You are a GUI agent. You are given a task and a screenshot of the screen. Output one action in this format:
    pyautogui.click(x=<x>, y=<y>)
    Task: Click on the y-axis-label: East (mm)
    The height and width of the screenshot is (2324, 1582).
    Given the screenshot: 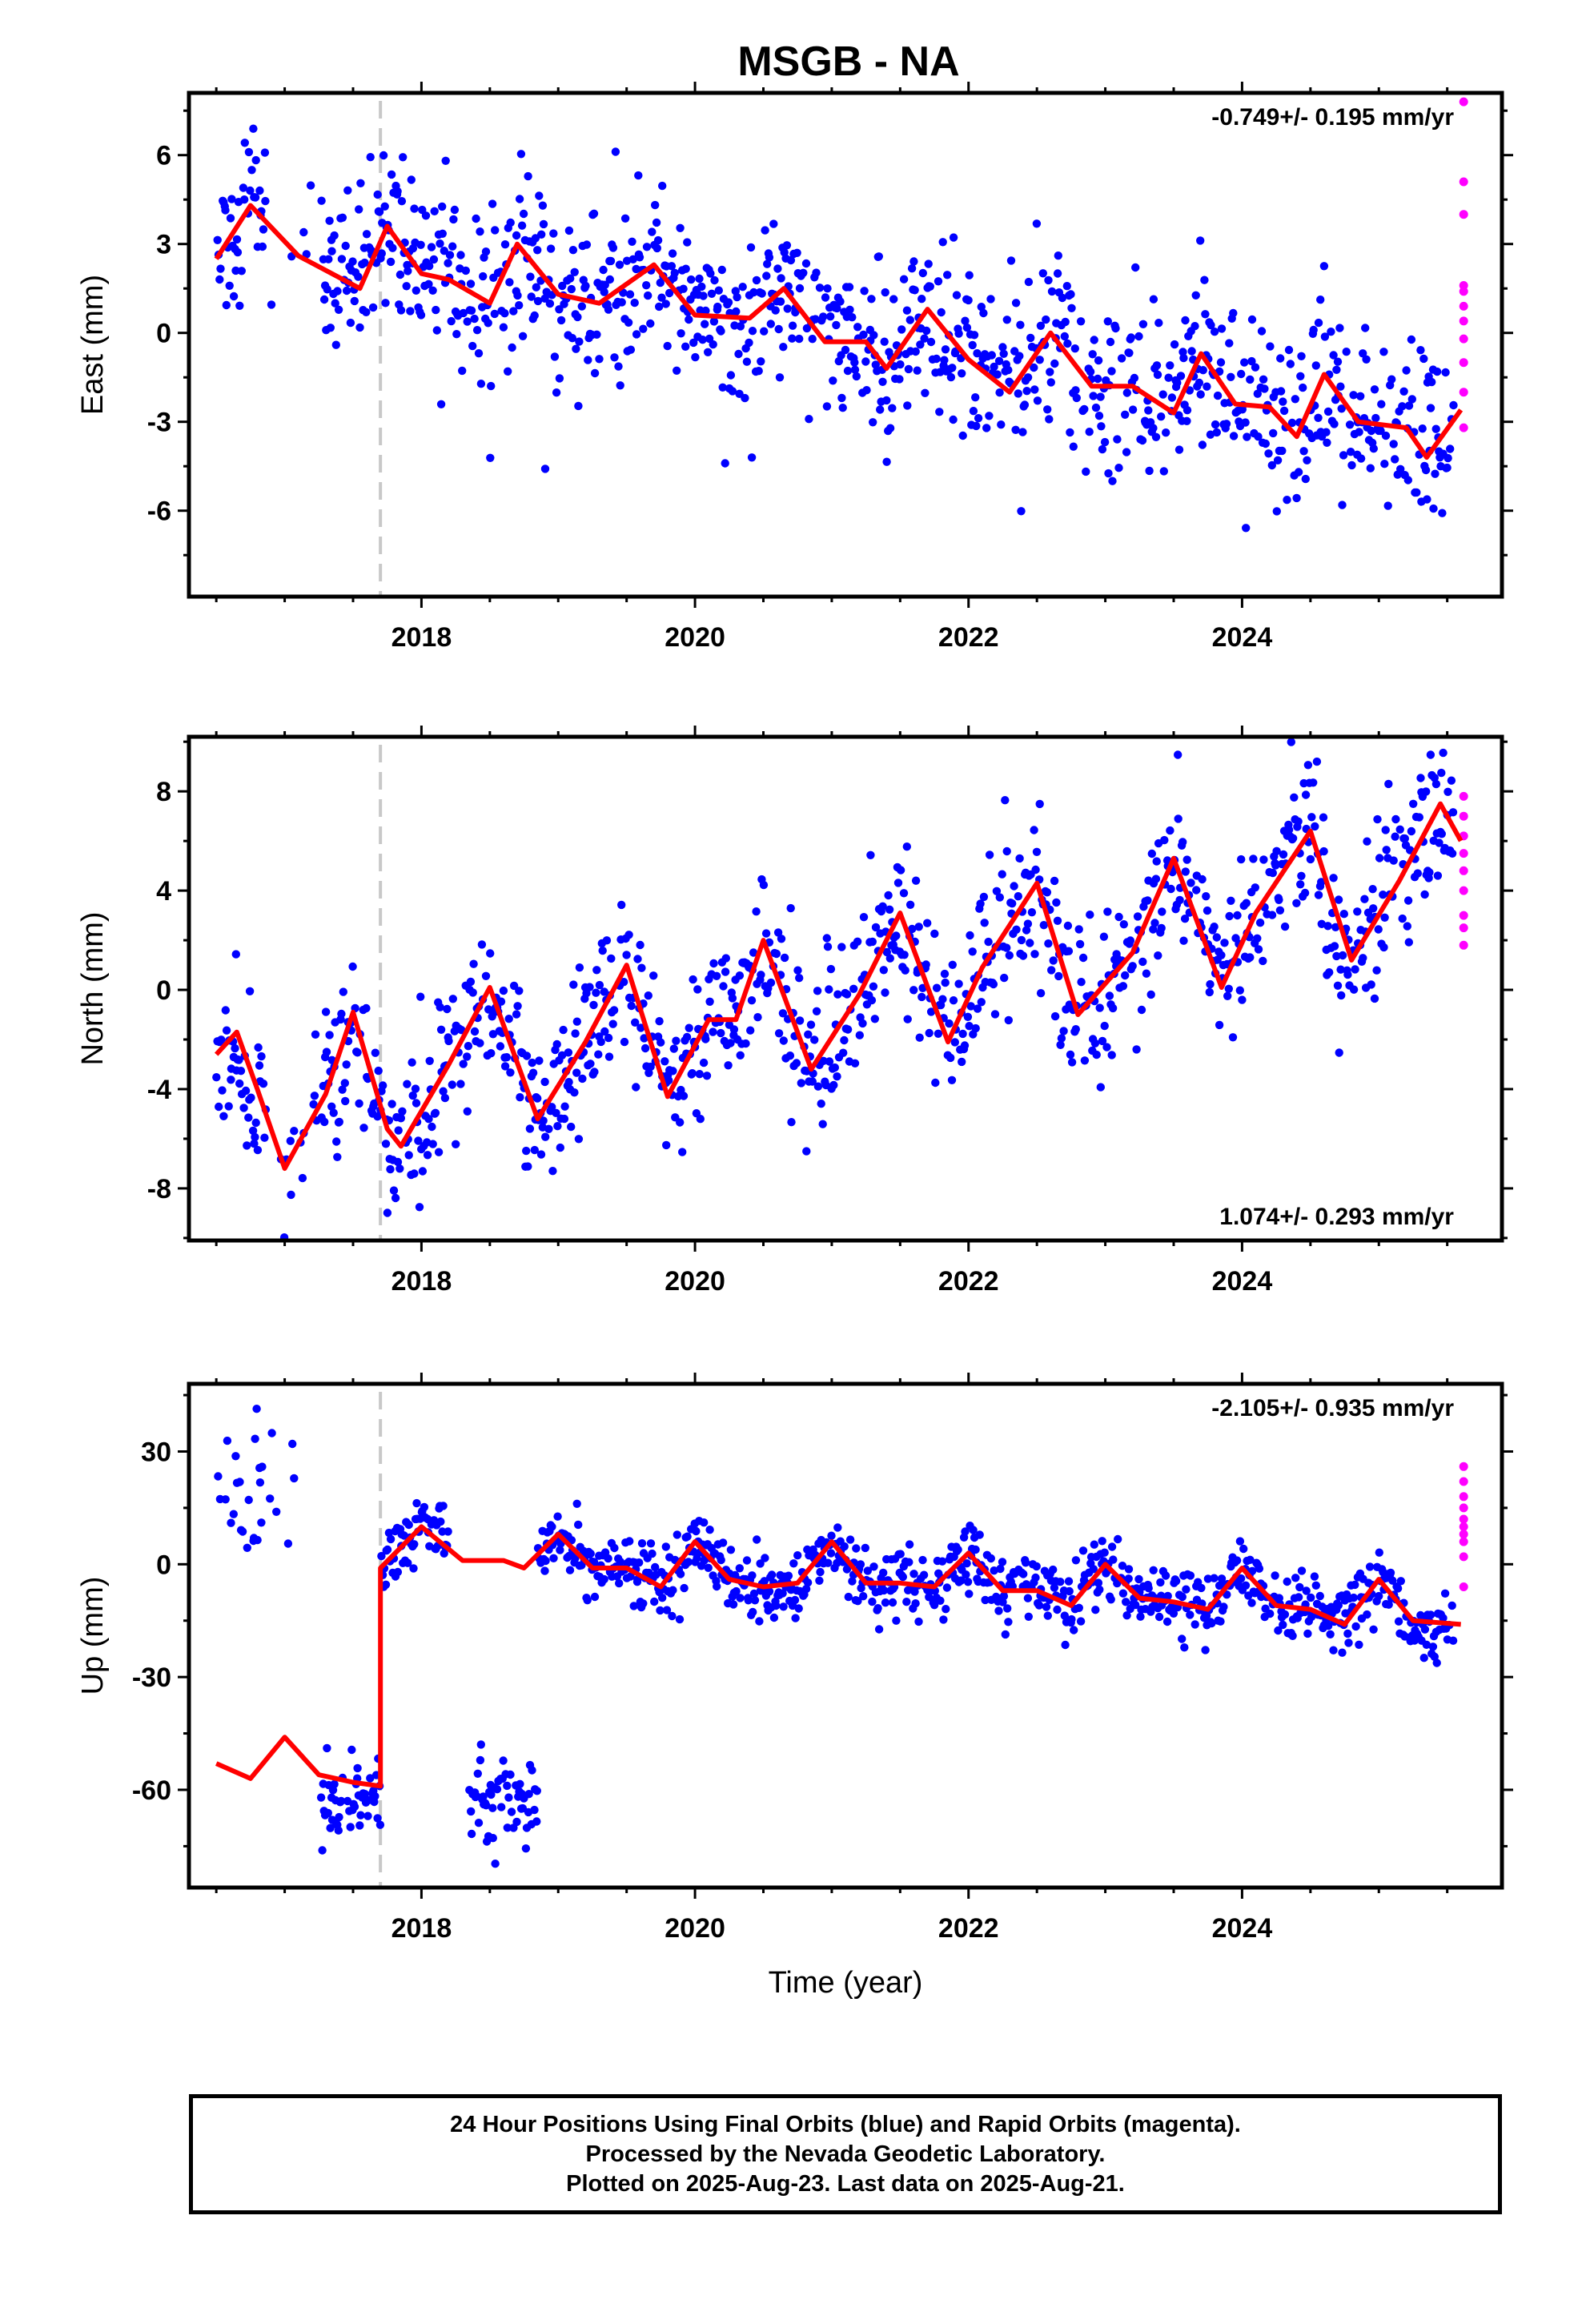 What is the action you would take?
    pyautogui.click(x=93, y=345)
    